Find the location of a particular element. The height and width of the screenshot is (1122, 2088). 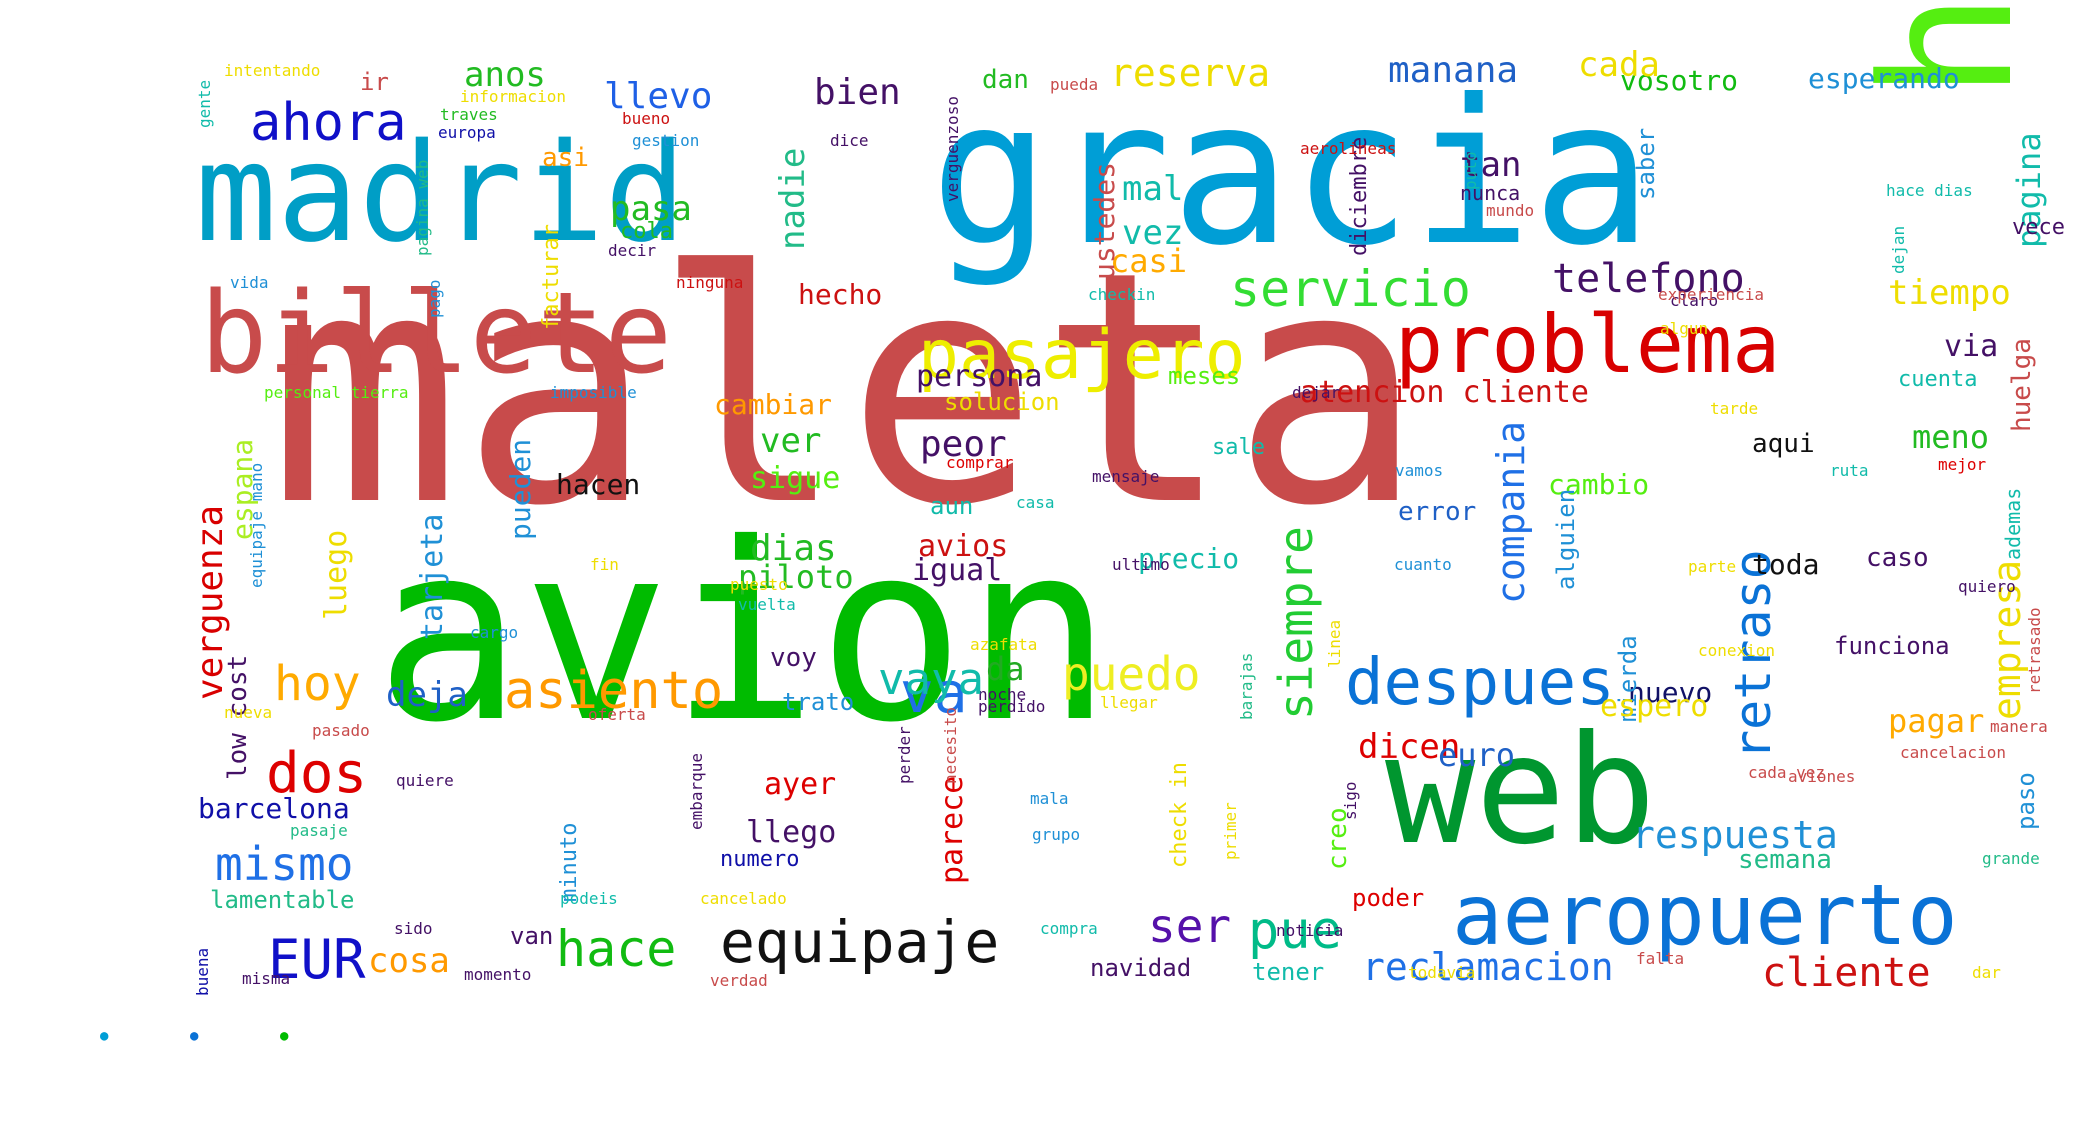

cloud-word: sale is located at coordinates (1238, 447).